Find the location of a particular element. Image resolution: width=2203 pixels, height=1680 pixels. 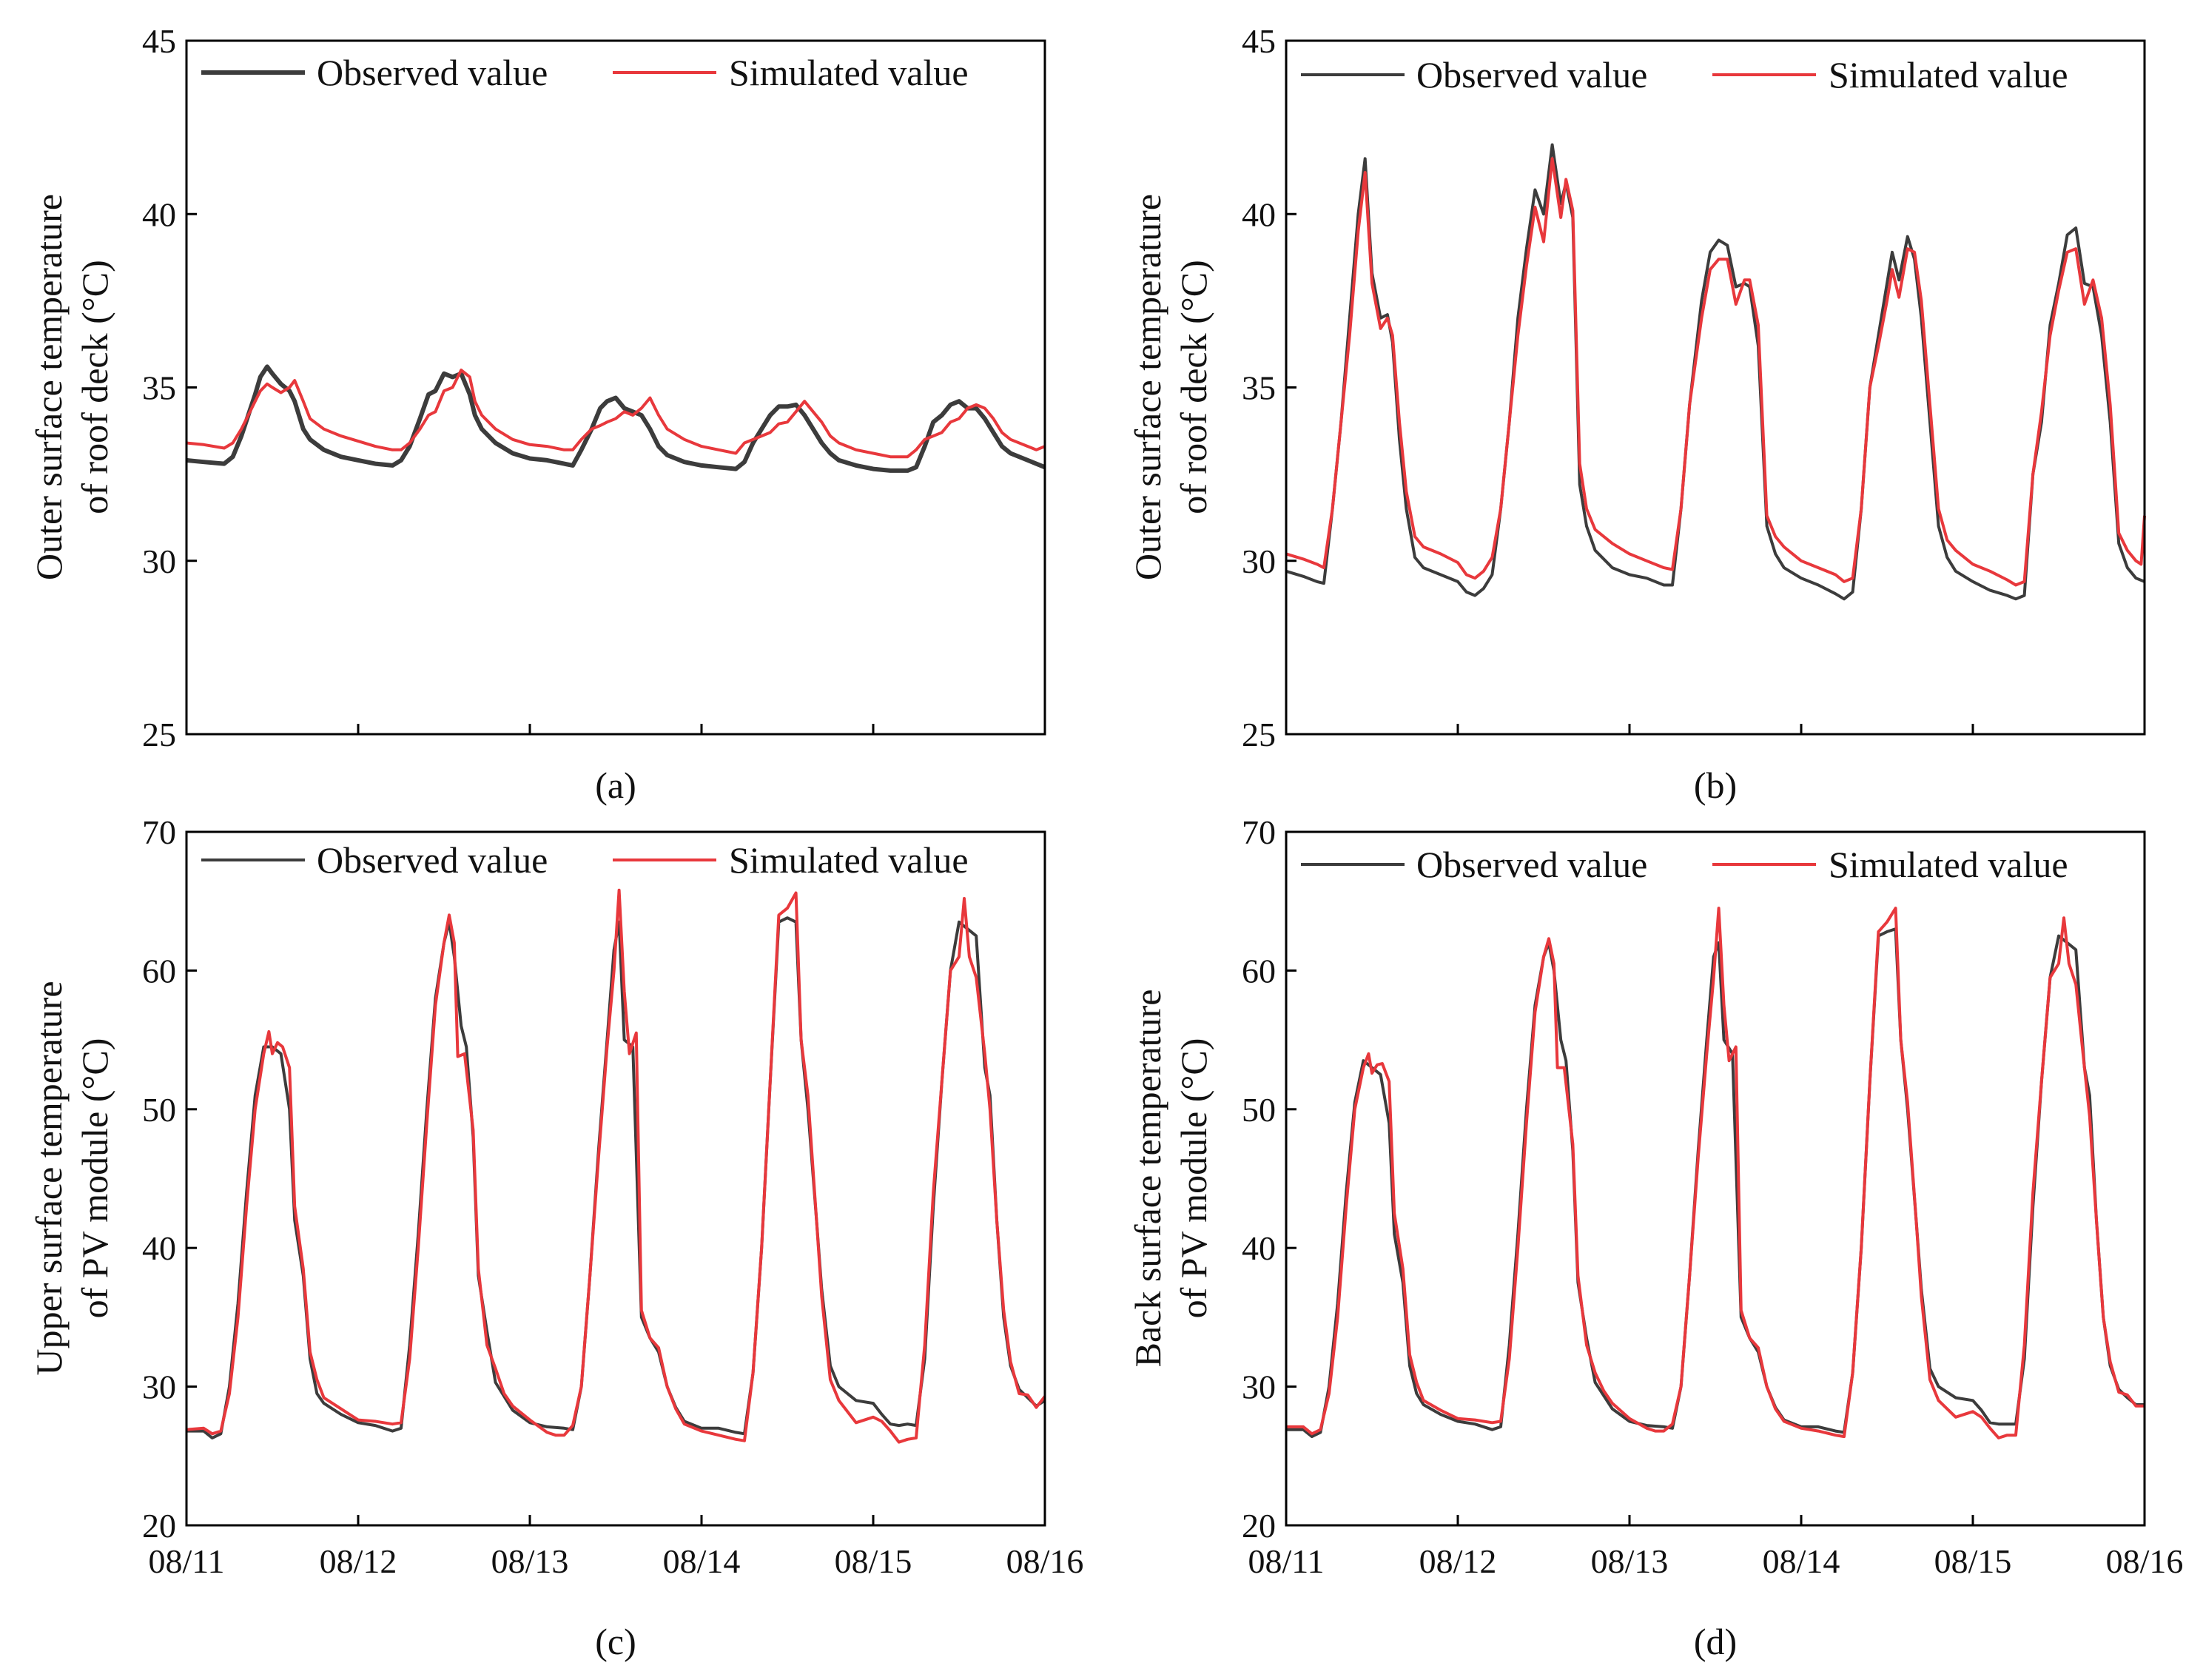

panel-c-observed-line is located at coordinates (616, 1177).